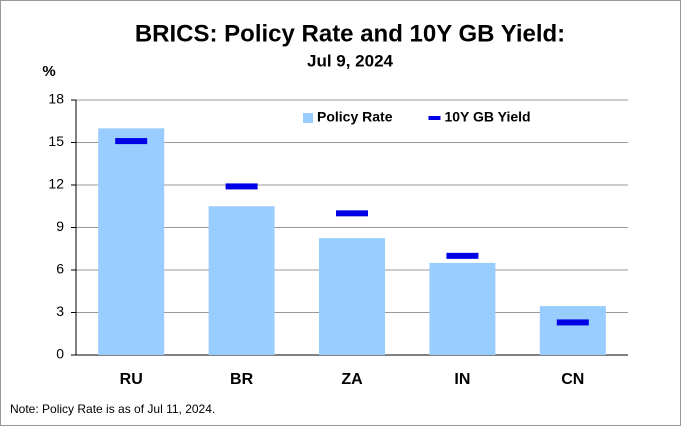 The image size is (681, 426). What do you see at coordinates (48, 71) in the screenshot?
I see `y-axis-label: %` at bounding box center [48, 71].